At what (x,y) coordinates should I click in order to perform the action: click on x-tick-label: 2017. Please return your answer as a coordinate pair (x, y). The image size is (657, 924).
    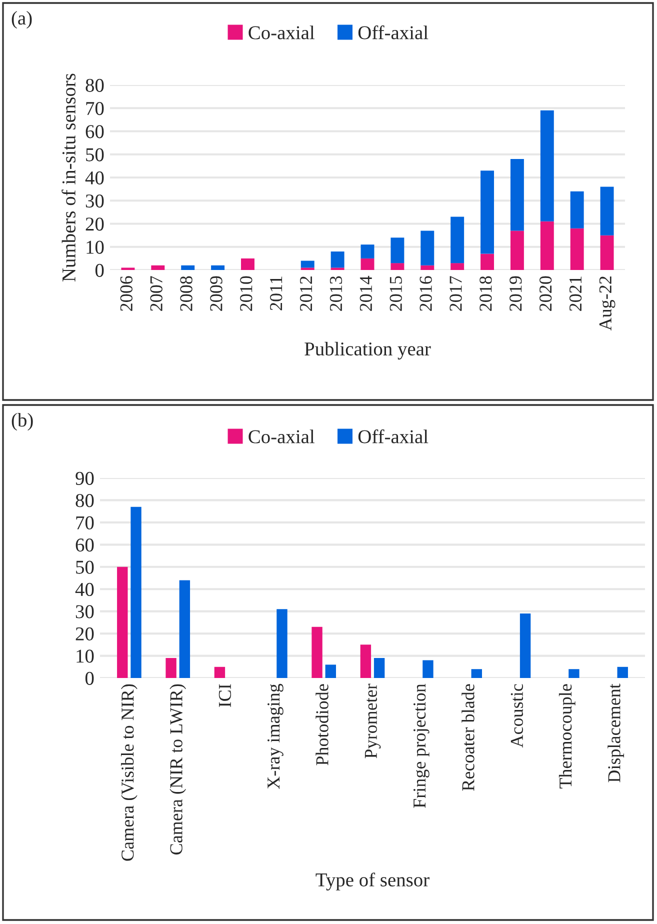
    Looking at the image, I should click on (456, 293).